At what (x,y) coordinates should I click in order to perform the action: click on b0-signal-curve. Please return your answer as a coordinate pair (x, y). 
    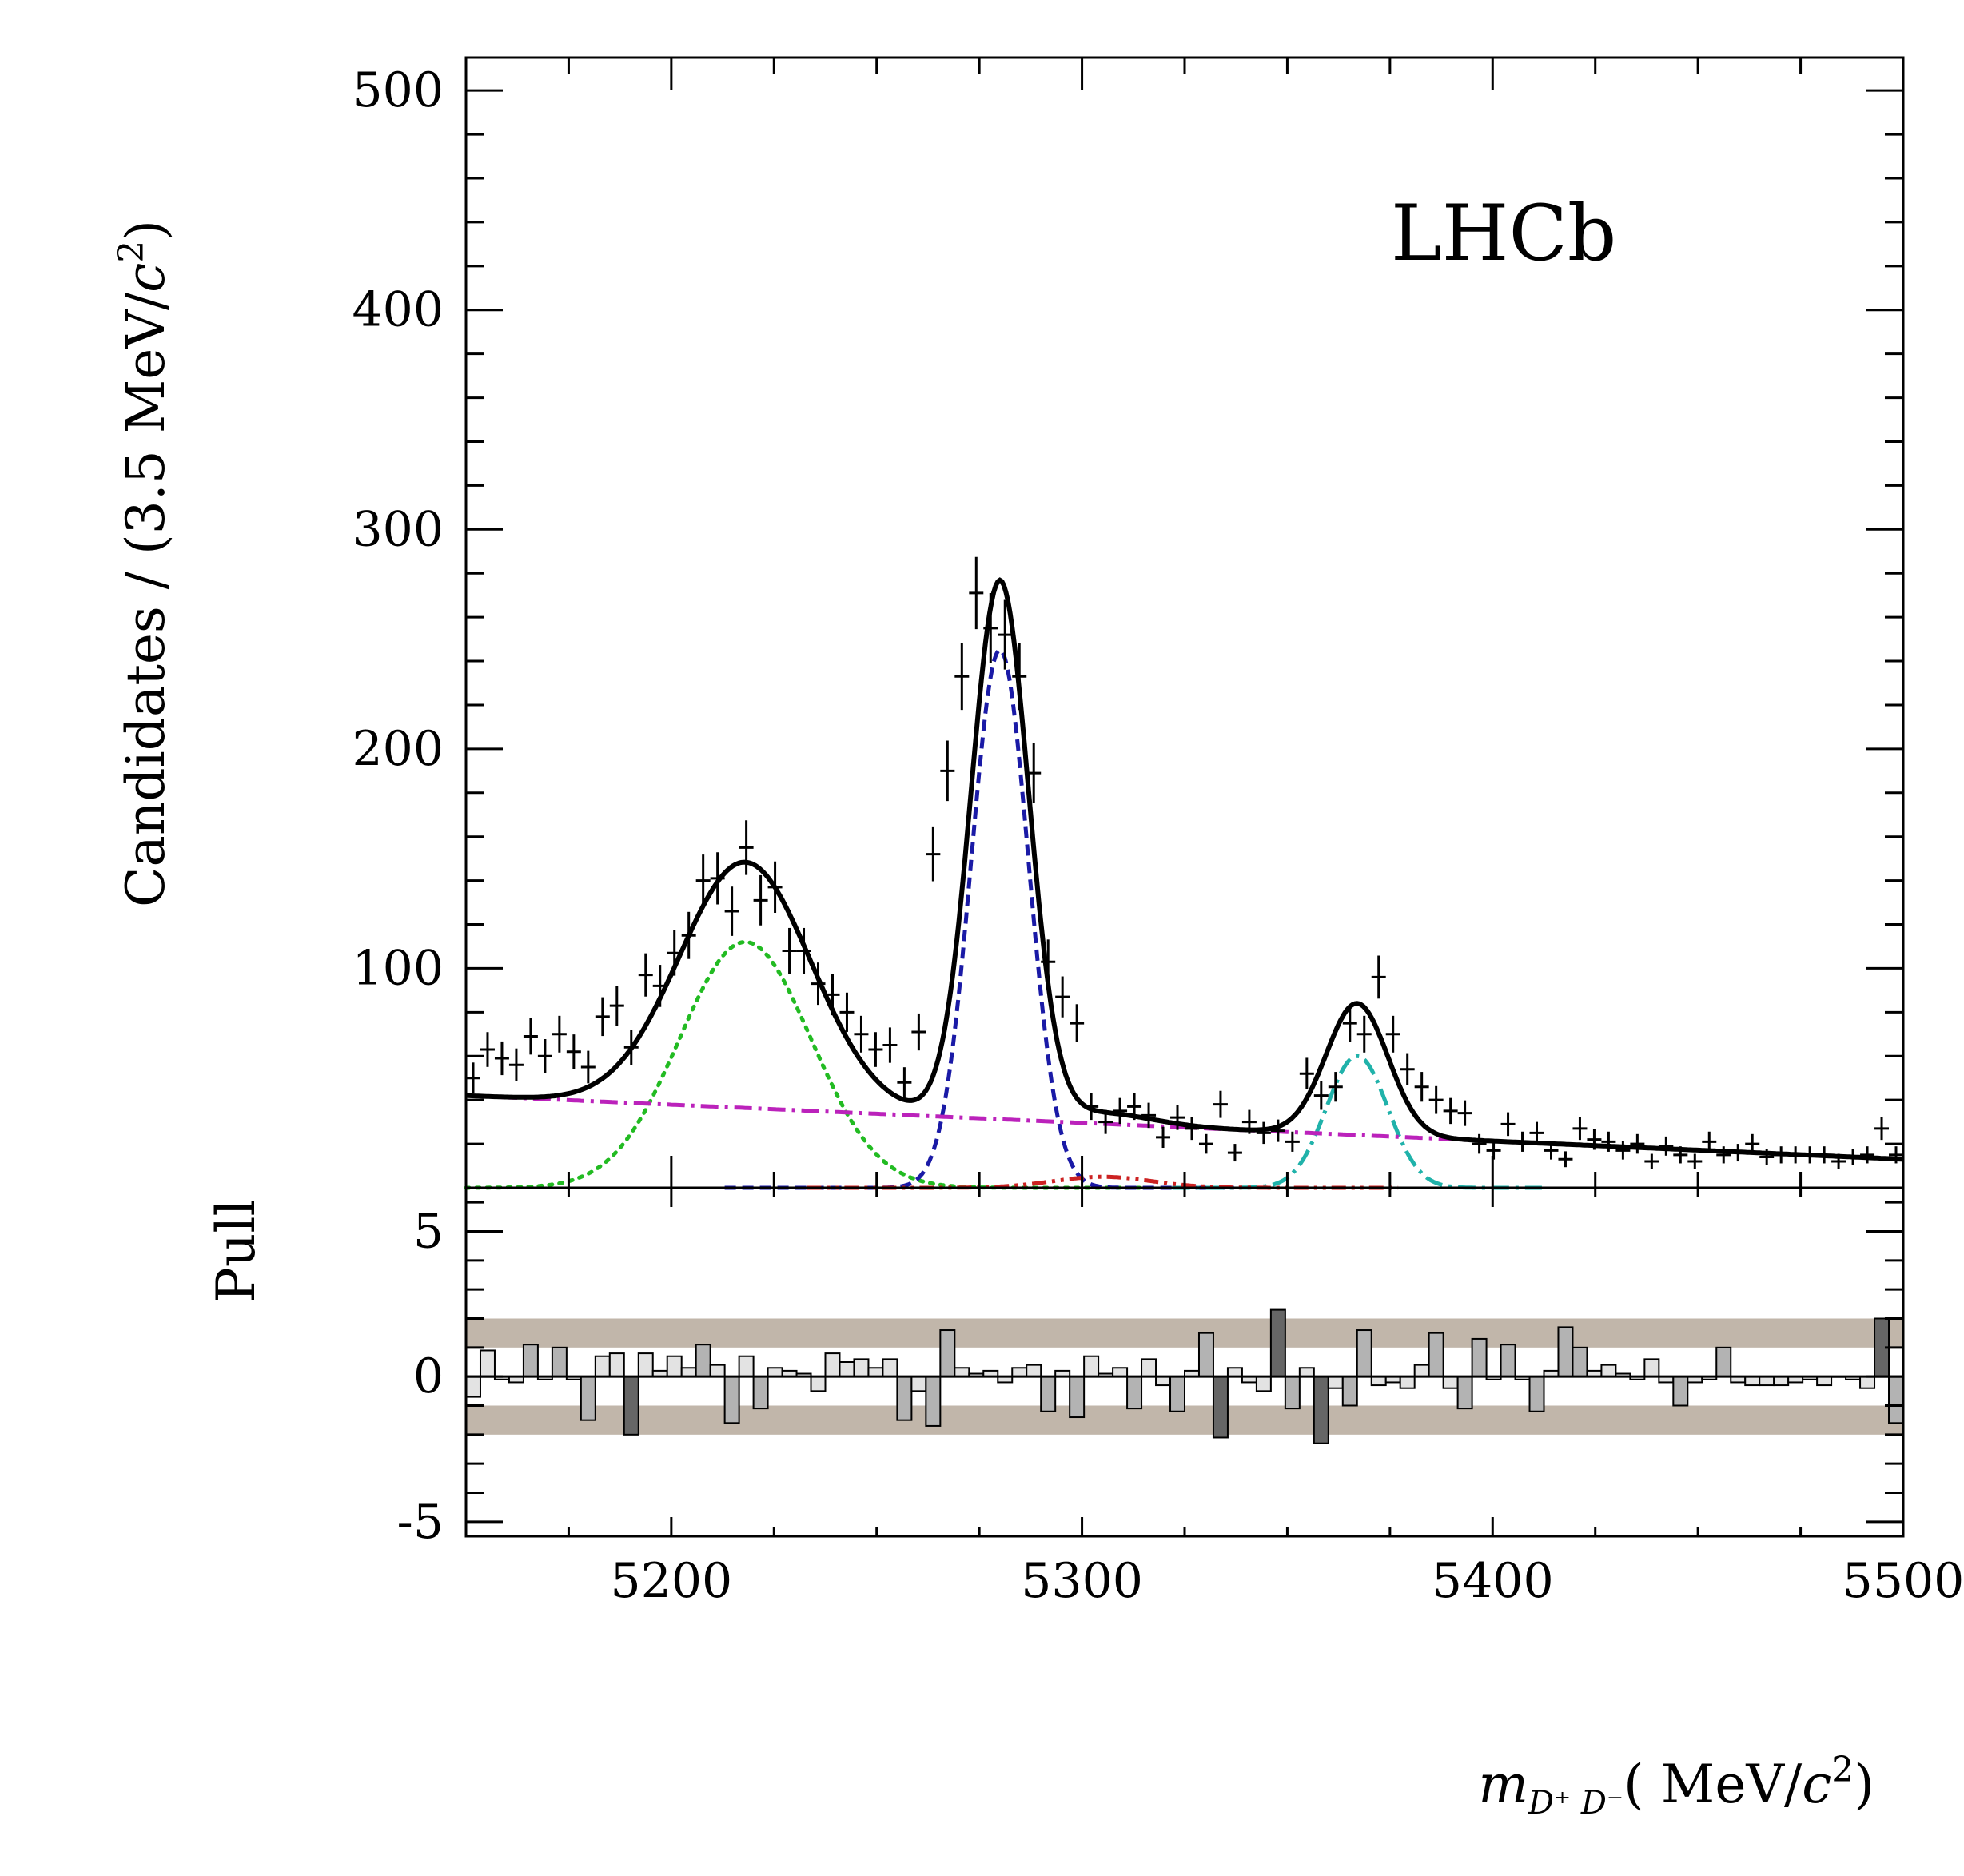
    Looking at the image, I should click on (979, 918).